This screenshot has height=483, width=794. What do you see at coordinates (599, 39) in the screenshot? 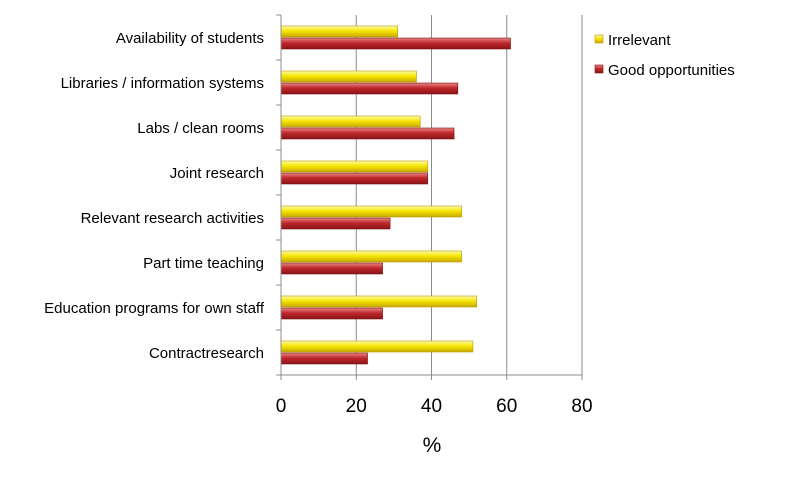
I see `legend-swatch-irrelevant` at bounding box center [599, 39].